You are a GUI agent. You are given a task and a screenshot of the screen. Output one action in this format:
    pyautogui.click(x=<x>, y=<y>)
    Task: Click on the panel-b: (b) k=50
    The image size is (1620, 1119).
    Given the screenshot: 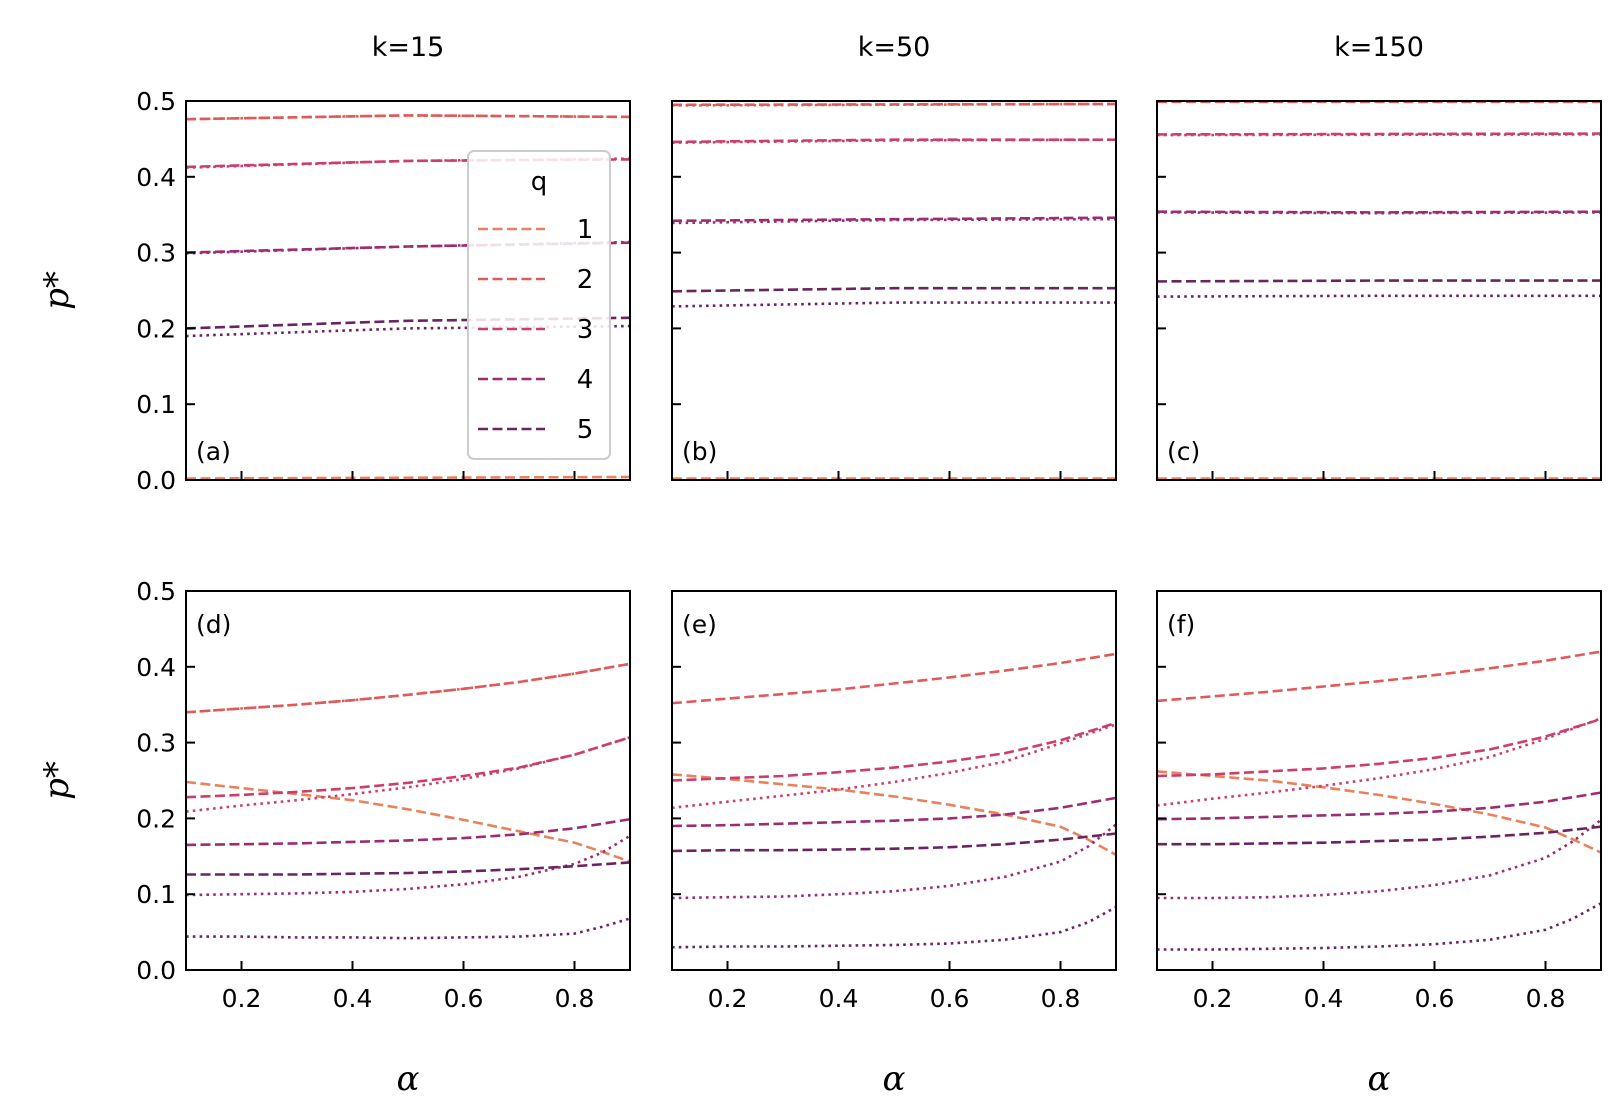 What is the action you would take?
    pyautogui.click(x=894, y=256)
    